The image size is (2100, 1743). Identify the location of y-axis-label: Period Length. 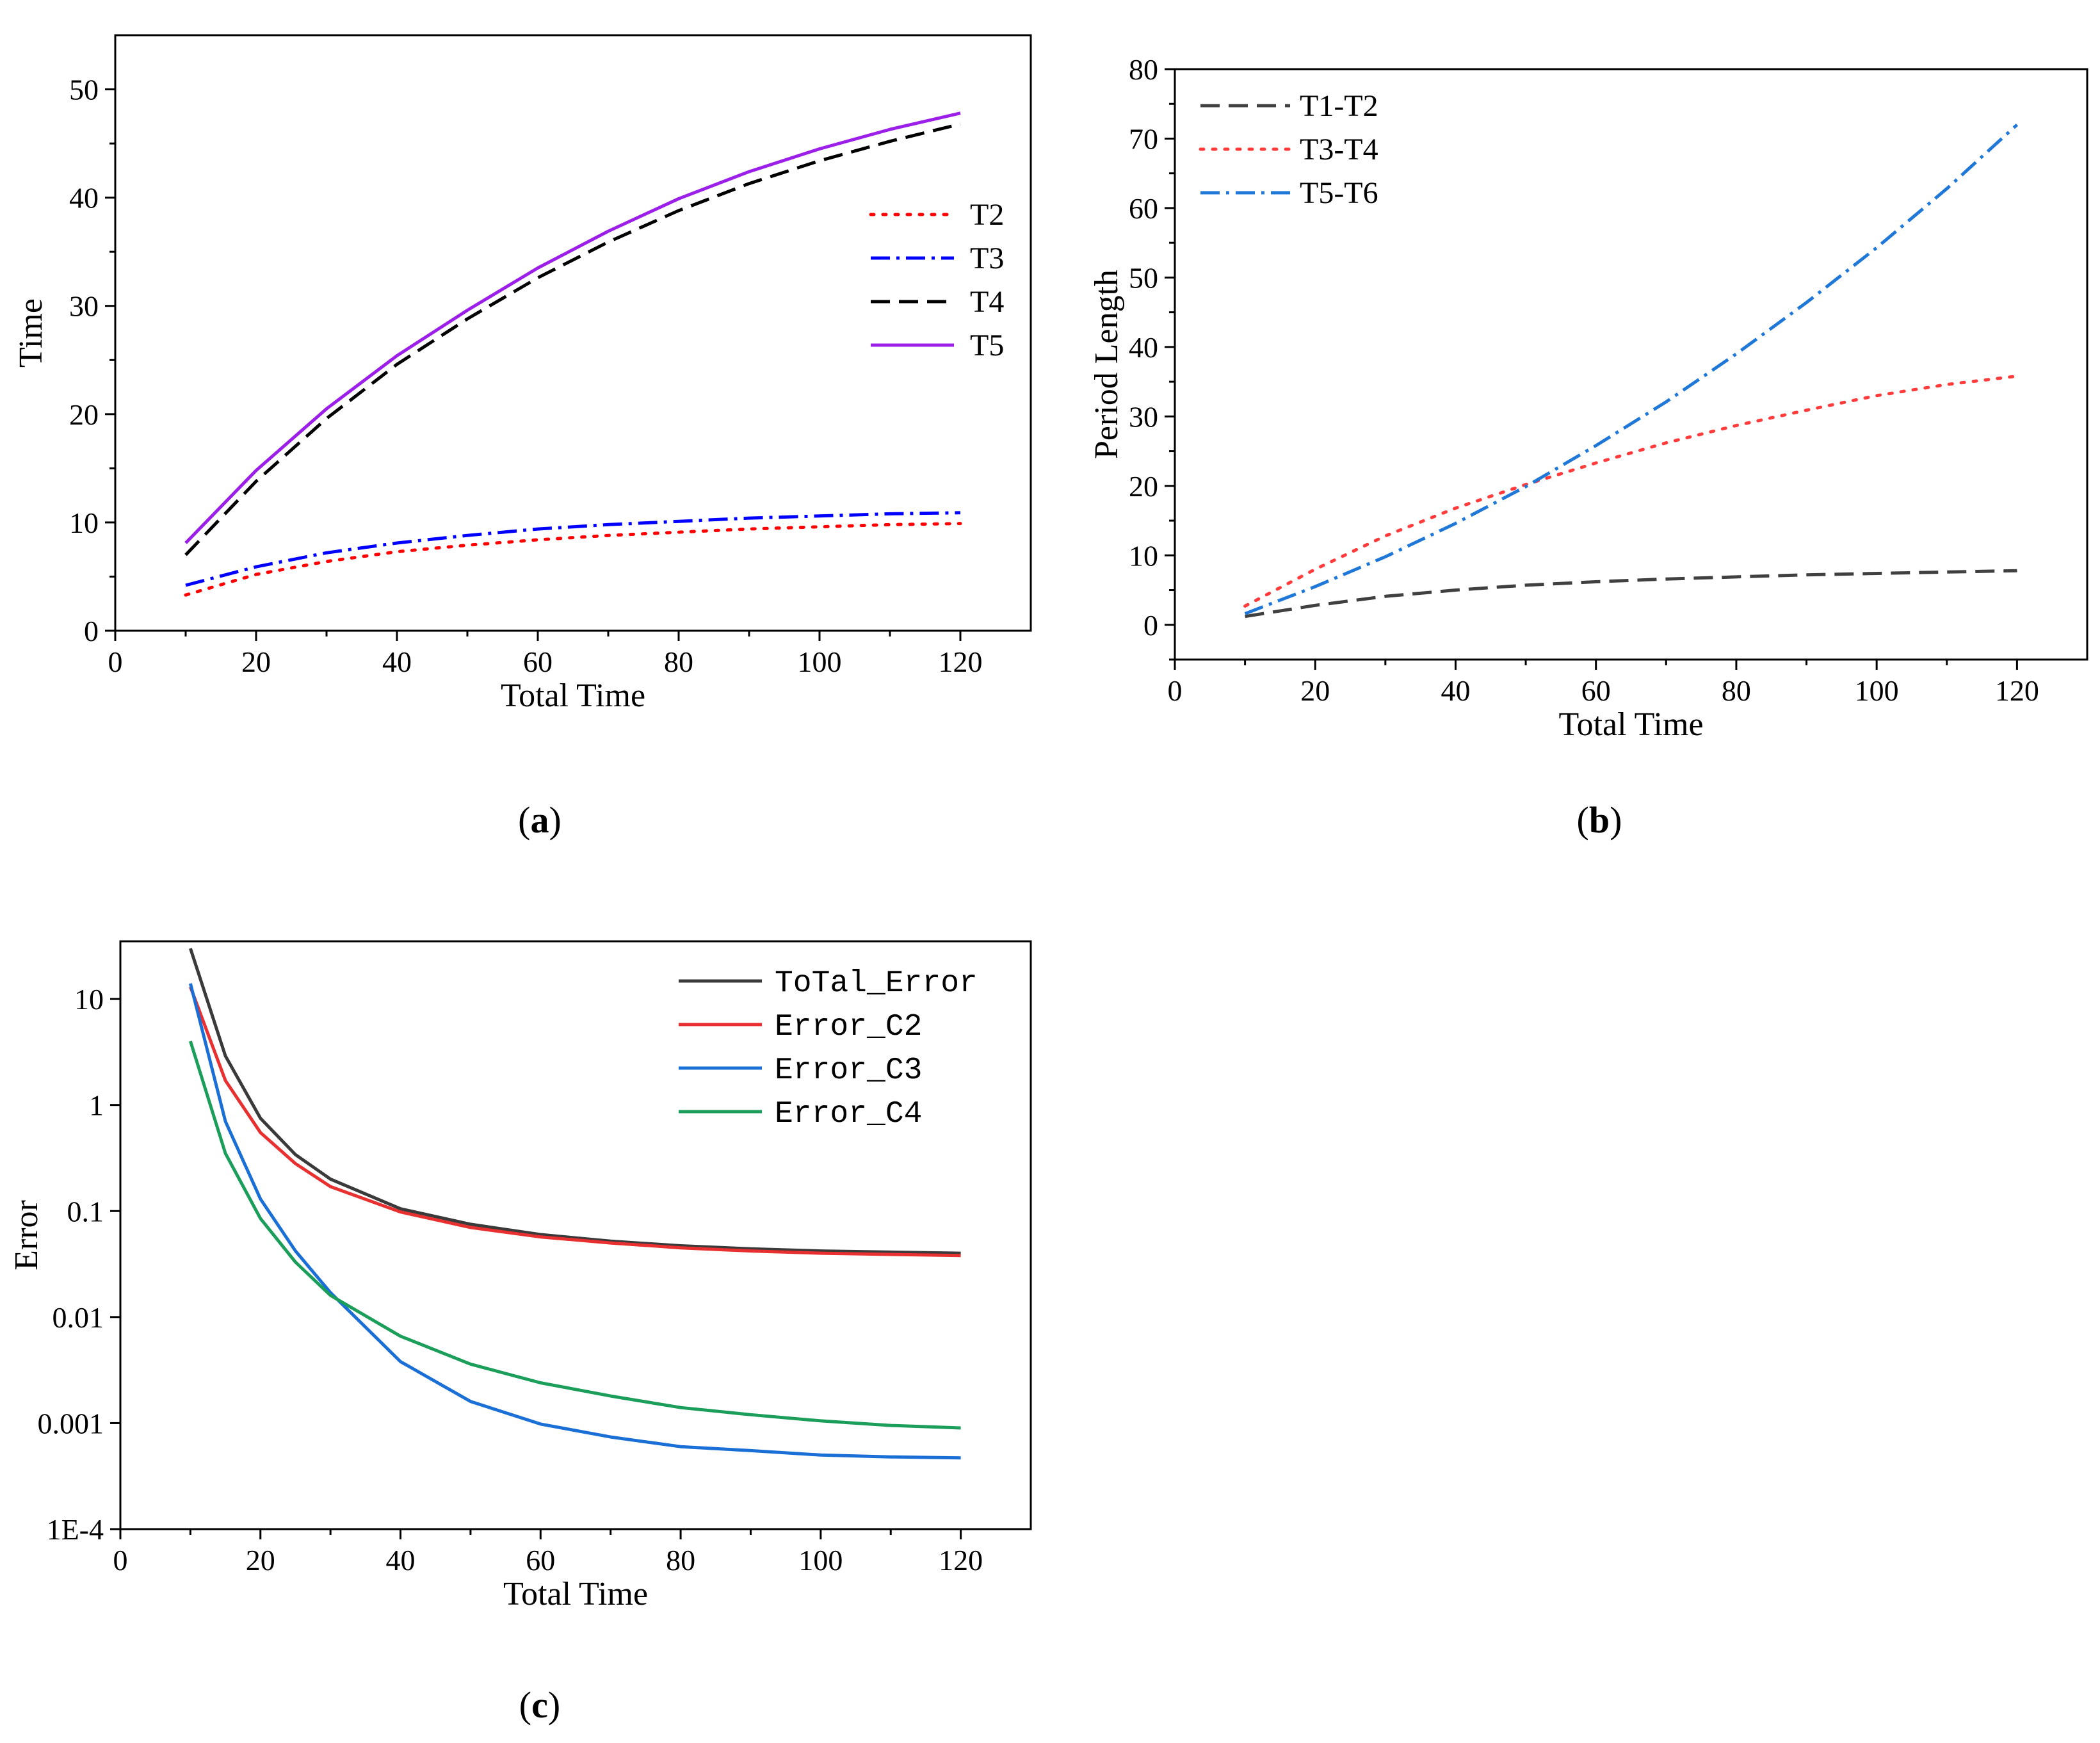
(1106, 364).